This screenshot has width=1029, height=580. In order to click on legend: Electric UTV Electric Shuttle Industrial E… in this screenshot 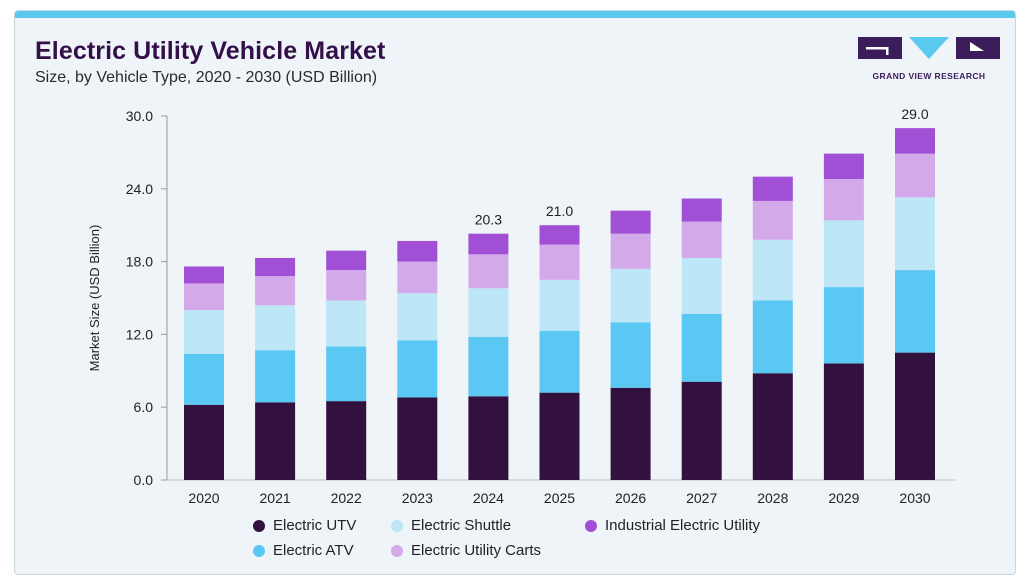, I will do `click(563, 542)`.